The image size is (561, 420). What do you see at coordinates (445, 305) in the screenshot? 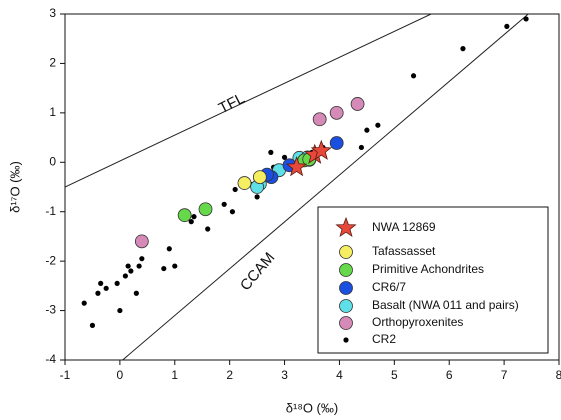
I see `legend-label: Basalt (NWA 011 and pairs)` at bounding box center [445, 305].